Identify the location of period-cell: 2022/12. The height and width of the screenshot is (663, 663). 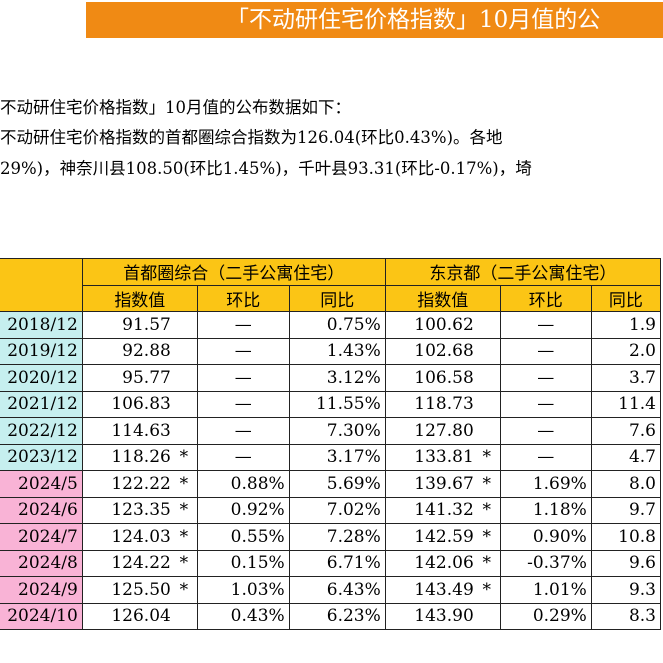
(41, 431).